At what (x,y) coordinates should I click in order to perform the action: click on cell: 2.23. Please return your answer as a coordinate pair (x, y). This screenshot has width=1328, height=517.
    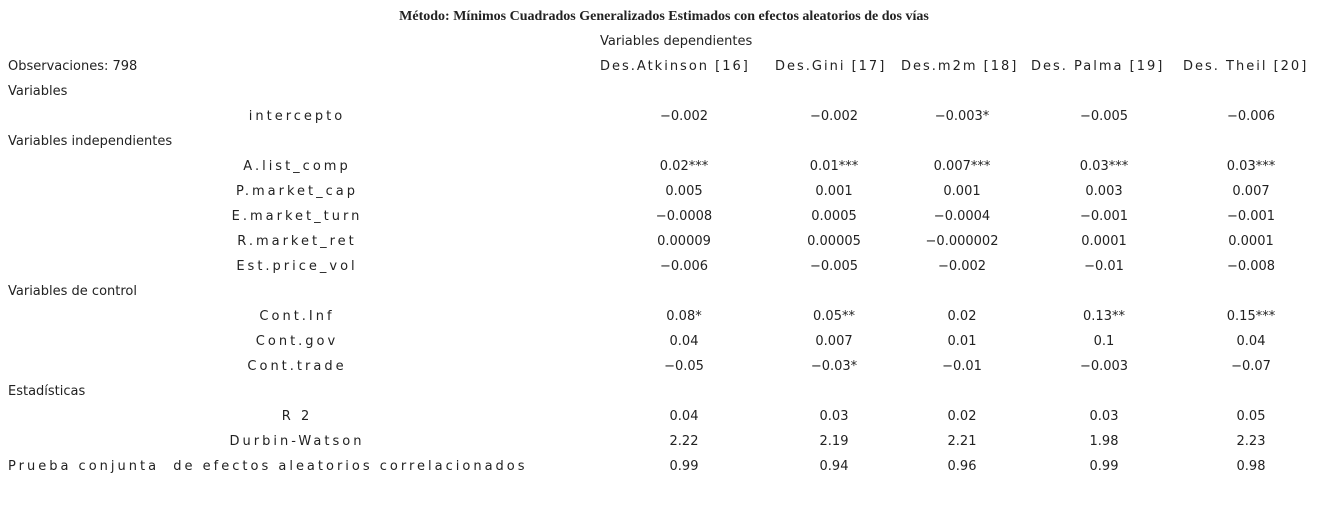
    Looking at the image, I should click on (1251, 441).